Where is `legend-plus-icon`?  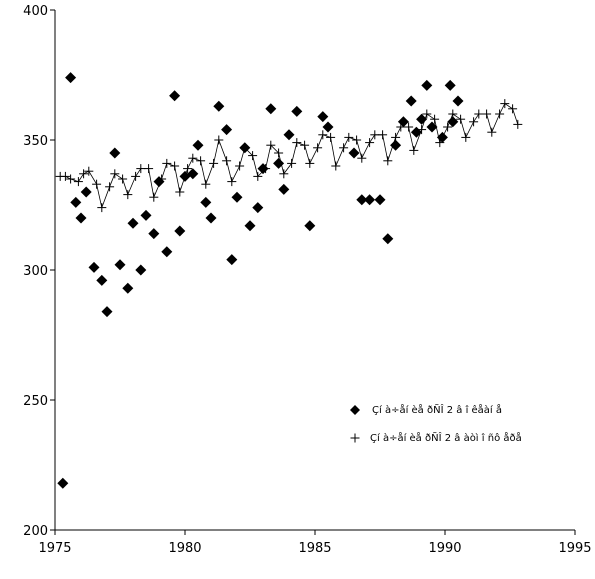
legend-plus-icon is located at coordinates (355, 438).